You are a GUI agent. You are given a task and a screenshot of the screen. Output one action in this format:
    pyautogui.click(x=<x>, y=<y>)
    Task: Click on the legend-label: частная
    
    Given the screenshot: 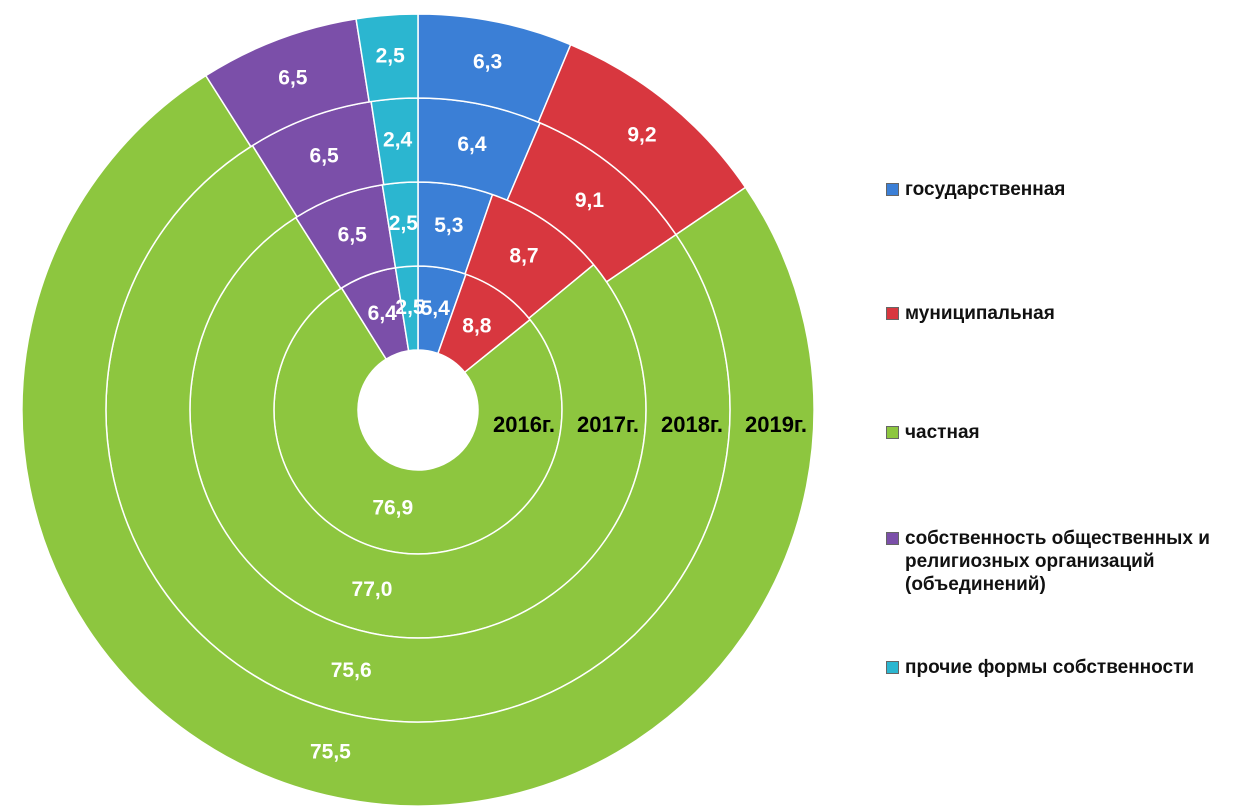 What is the action you would take?
    pyautogui.click(x=942, y=432)
    